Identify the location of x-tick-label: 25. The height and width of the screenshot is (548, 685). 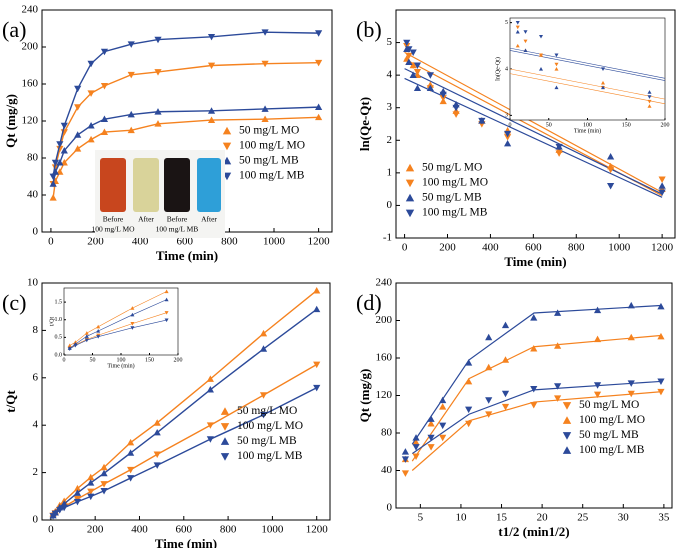
(583, 518).